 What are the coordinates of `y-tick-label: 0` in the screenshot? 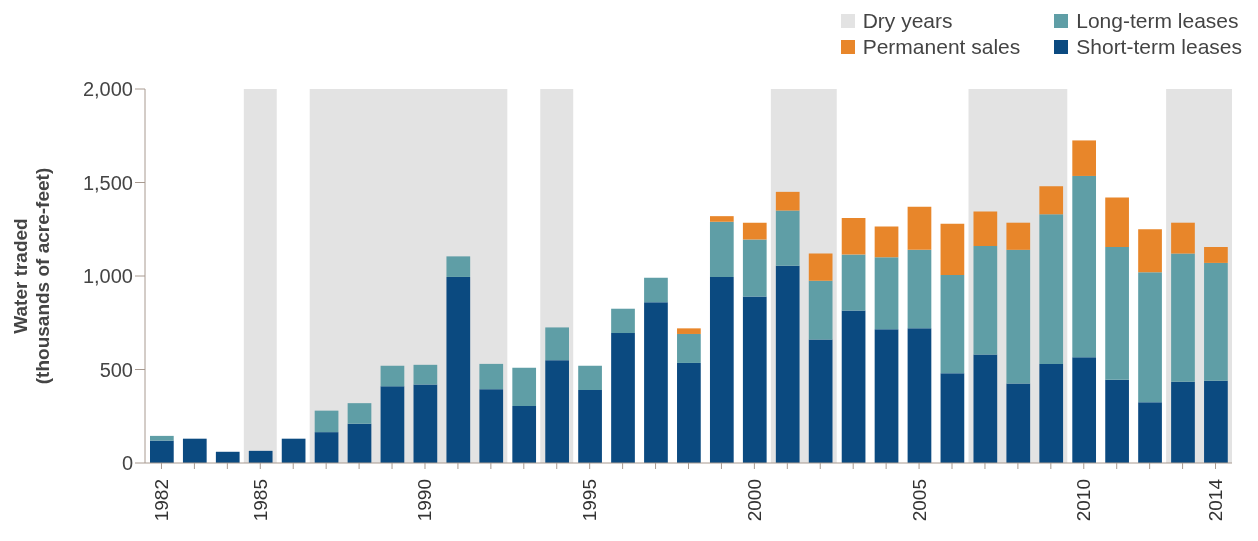 It's located at (127, 463).